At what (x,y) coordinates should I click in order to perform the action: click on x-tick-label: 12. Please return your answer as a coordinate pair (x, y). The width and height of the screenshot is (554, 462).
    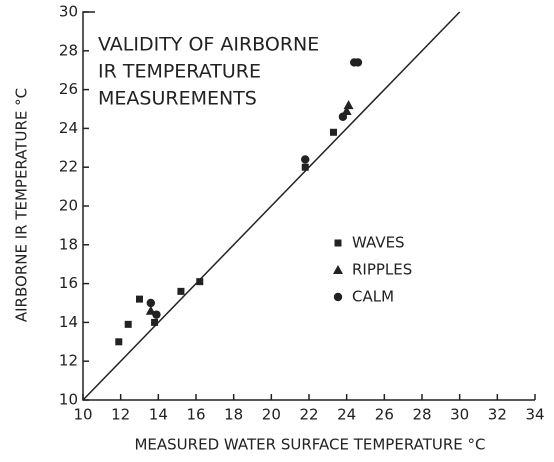
    Looking at the image, I should click on (120, 415).